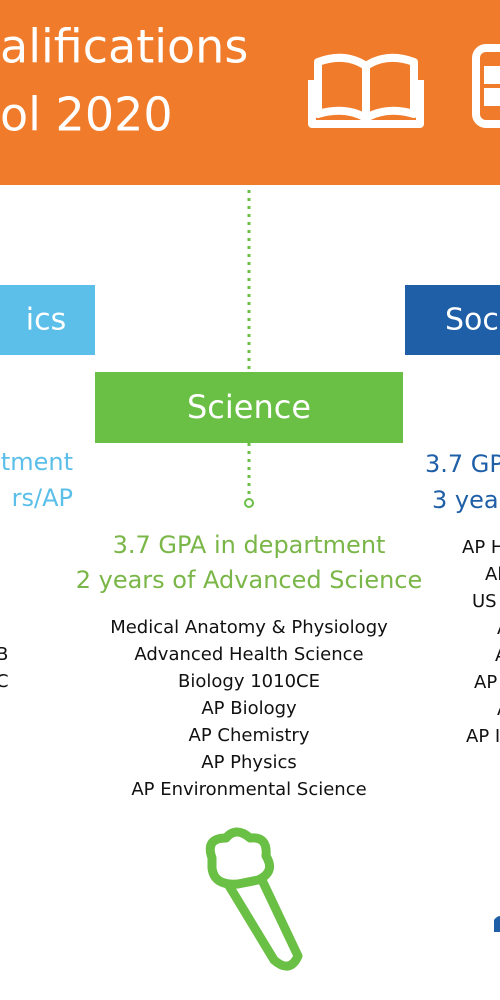  Describe the element at coordinates (492, 574) in the screenshot. I see `course: Al` at that location.